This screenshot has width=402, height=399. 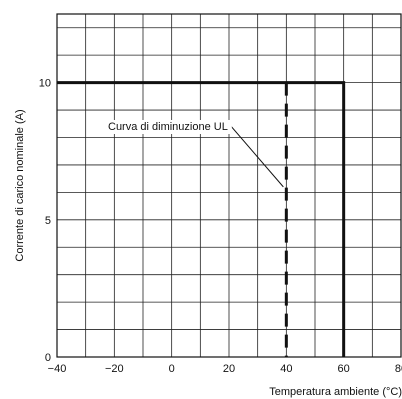 What do you see at coordinates (48, 358) in the screenshot?
I see `y-tick-label: 0` at bounding box center [48, 358].